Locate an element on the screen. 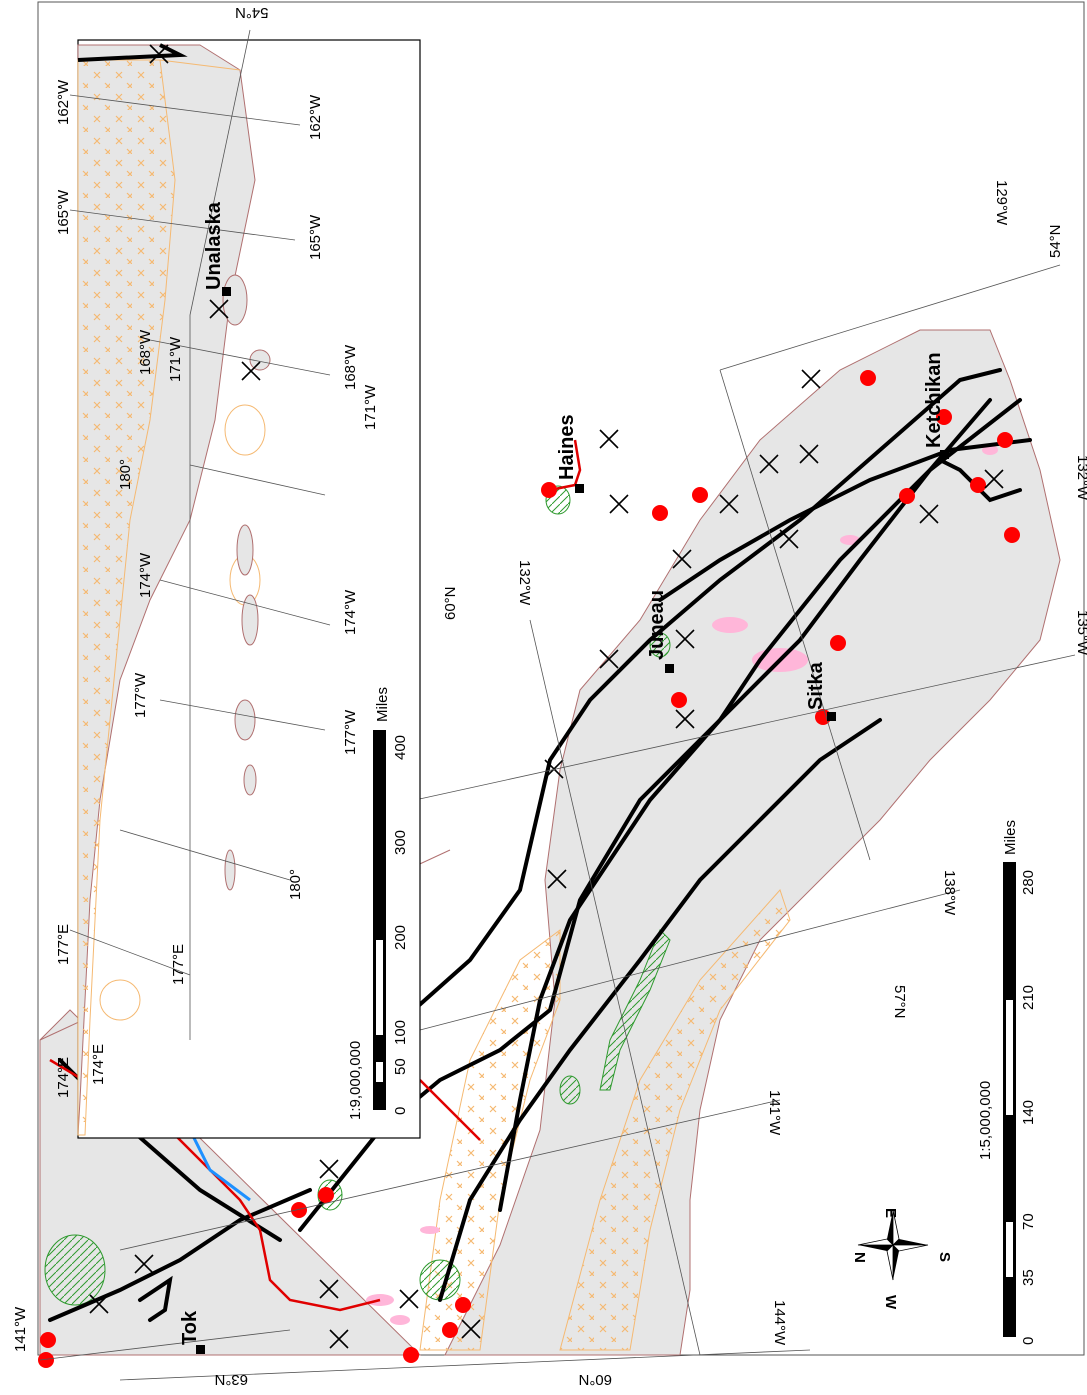 The height and width of the screenshot is (1395, 1087). inset-scale-tick-300: 300 is located at coordinates (400, 842).